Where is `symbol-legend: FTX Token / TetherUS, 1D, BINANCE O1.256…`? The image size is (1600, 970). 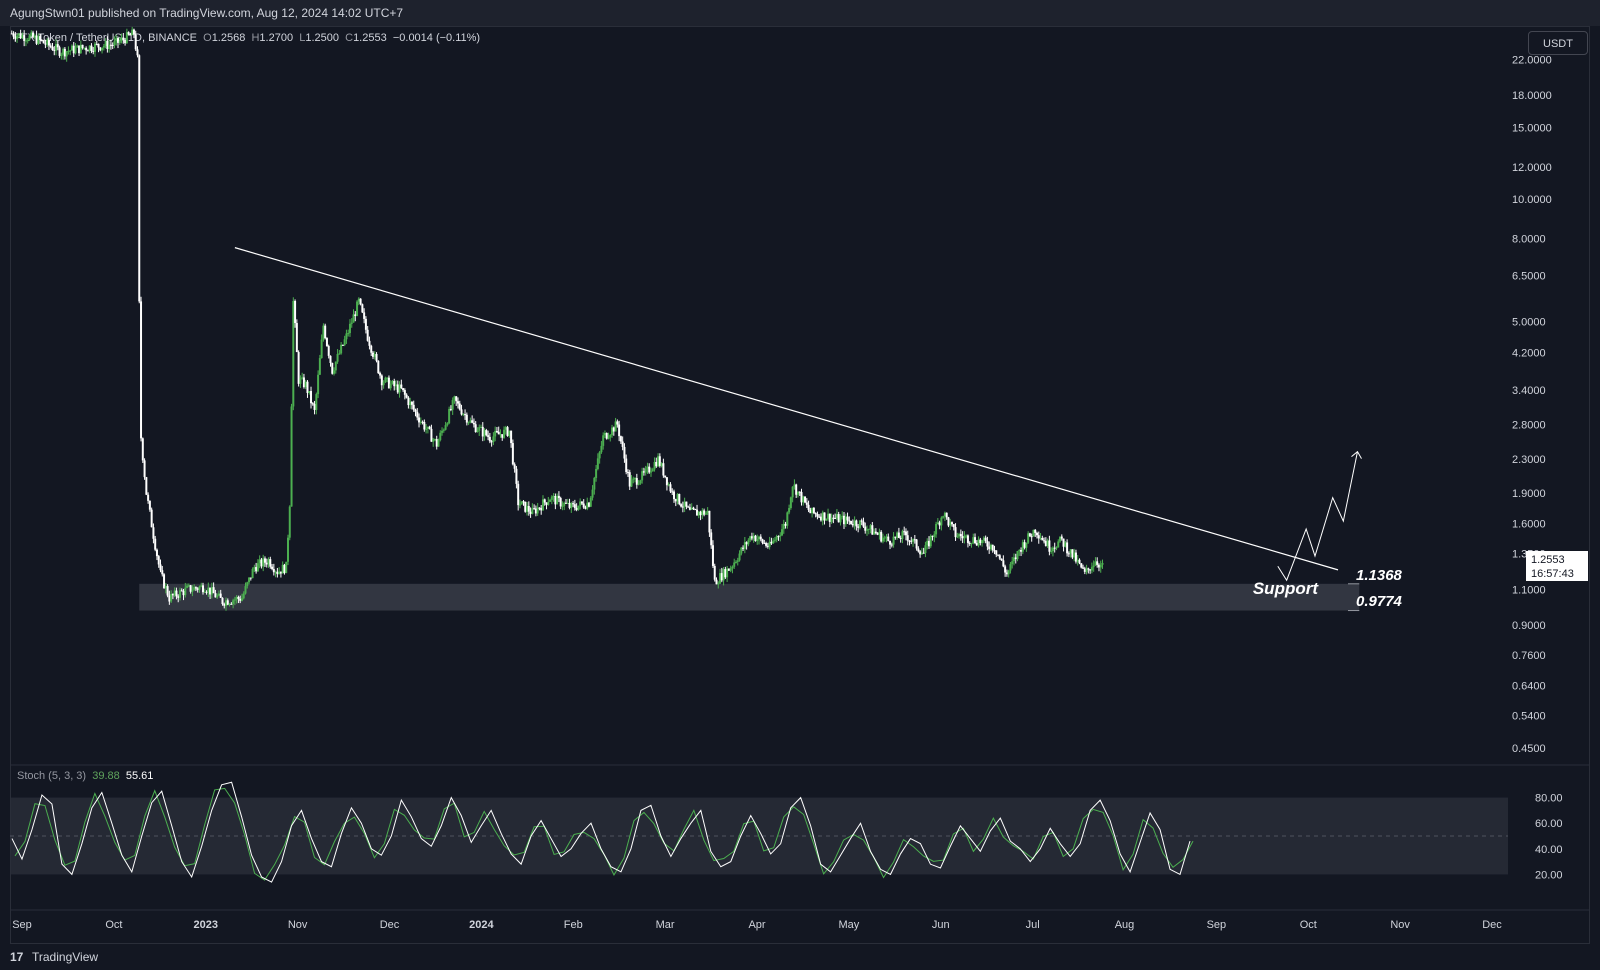
symbol-legend: FTX Token / TetherUS, 1D, BINANCE O1.256… is located at coordinates (247, 38).